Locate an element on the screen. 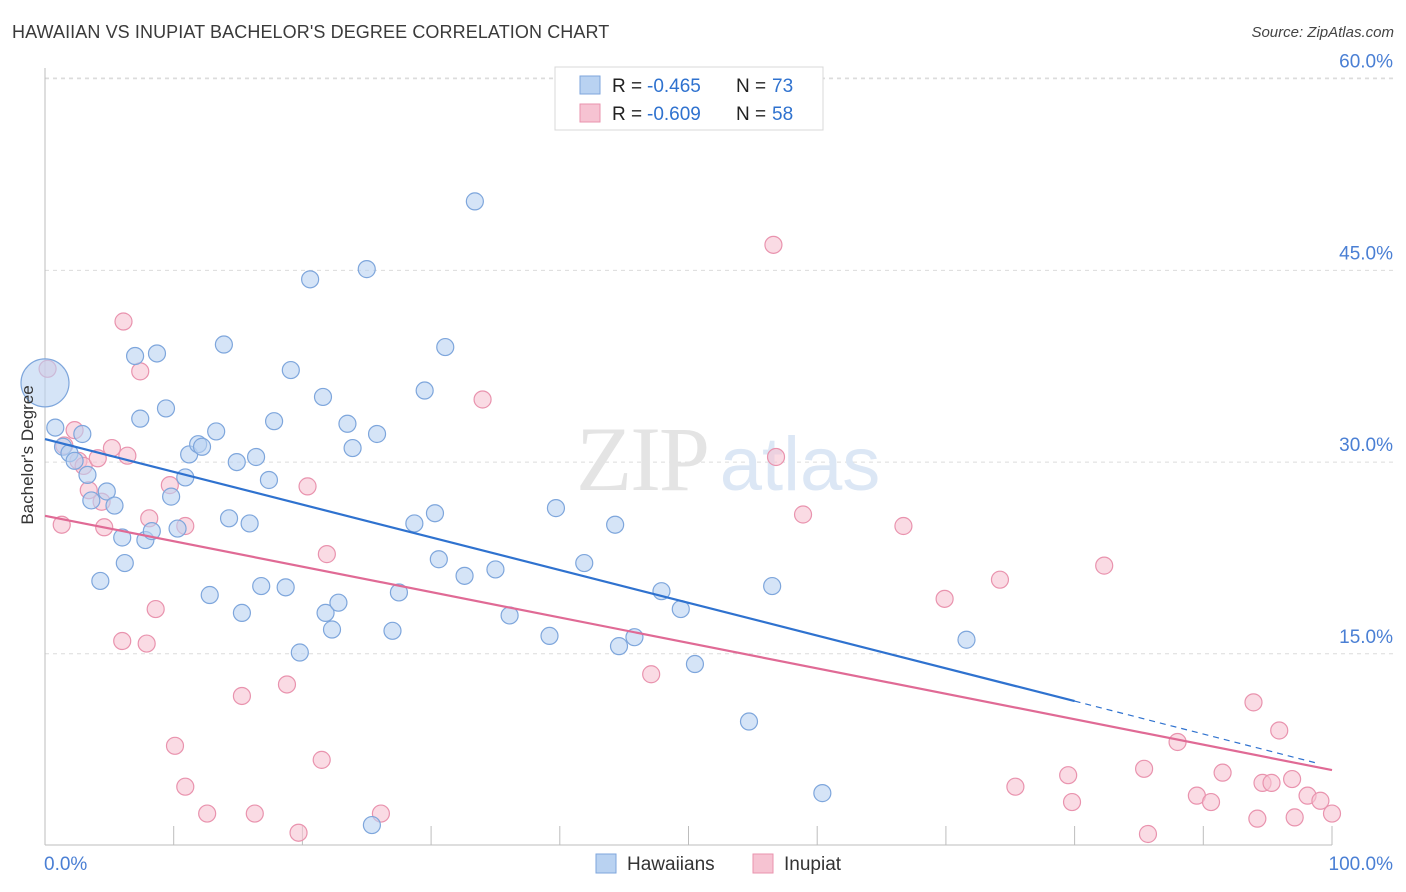 This screenshot has width=1406, height=892. y-tick-label: 15.0% is located at coordinates (1366, 637).